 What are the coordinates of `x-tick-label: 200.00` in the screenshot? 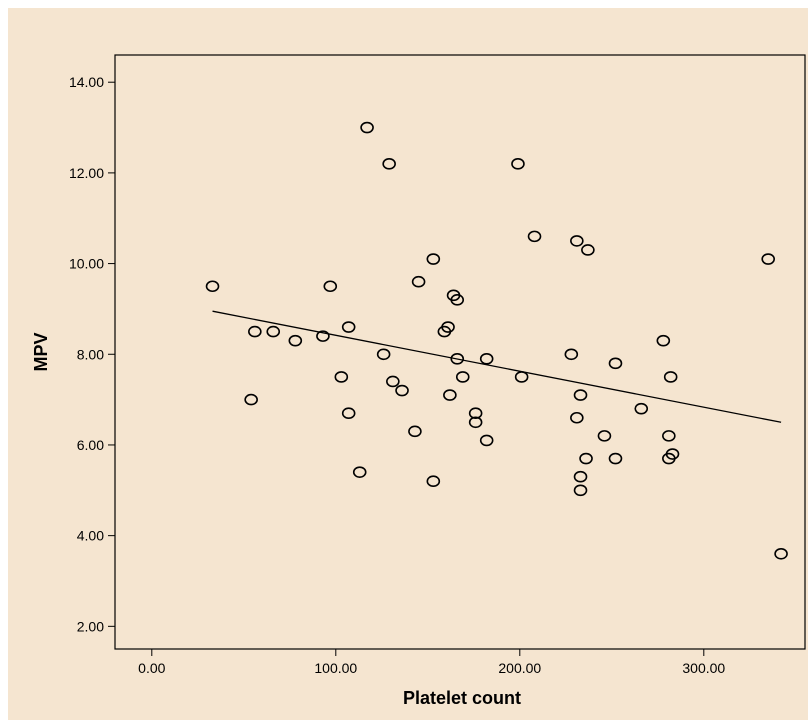 It's located at (519, 668).